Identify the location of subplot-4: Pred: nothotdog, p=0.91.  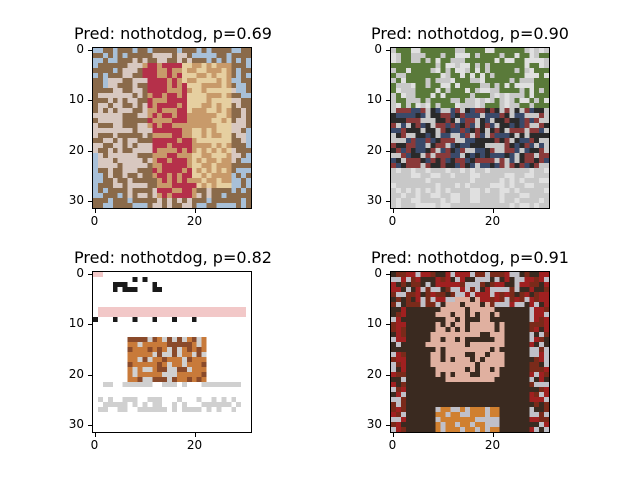
(470, 346).